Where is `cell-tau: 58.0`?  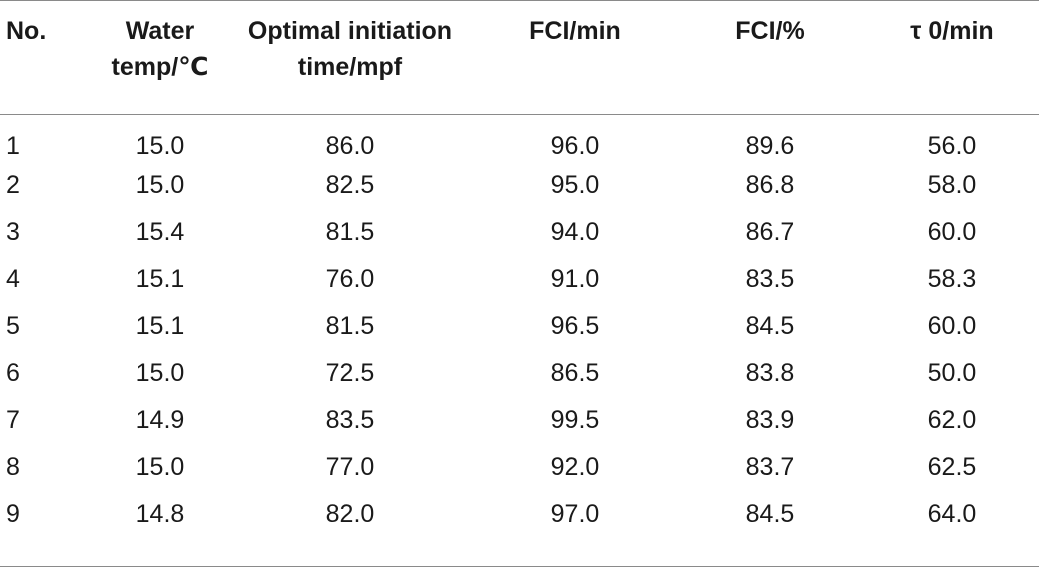
cell-tau: 58.0 is located at coordinates (952, 184).